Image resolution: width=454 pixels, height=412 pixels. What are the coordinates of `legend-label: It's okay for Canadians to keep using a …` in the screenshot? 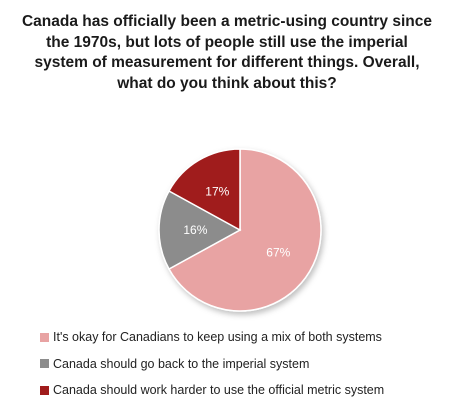 It's located at (217, 337).